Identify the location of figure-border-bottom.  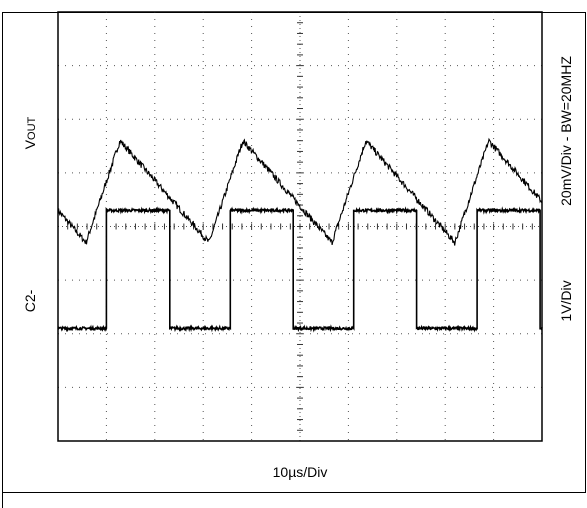
(294, 492).